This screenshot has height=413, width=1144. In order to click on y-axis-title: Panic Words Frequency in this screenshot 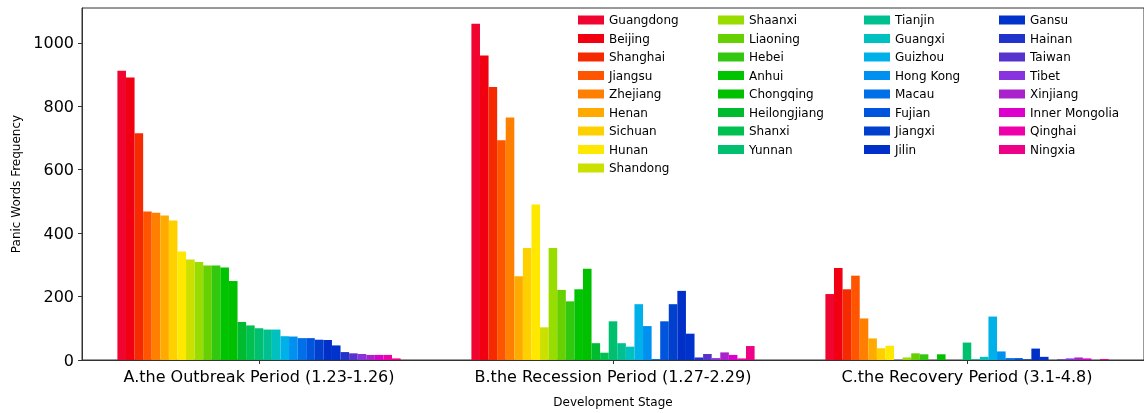, I will do `click(16, 184)`.